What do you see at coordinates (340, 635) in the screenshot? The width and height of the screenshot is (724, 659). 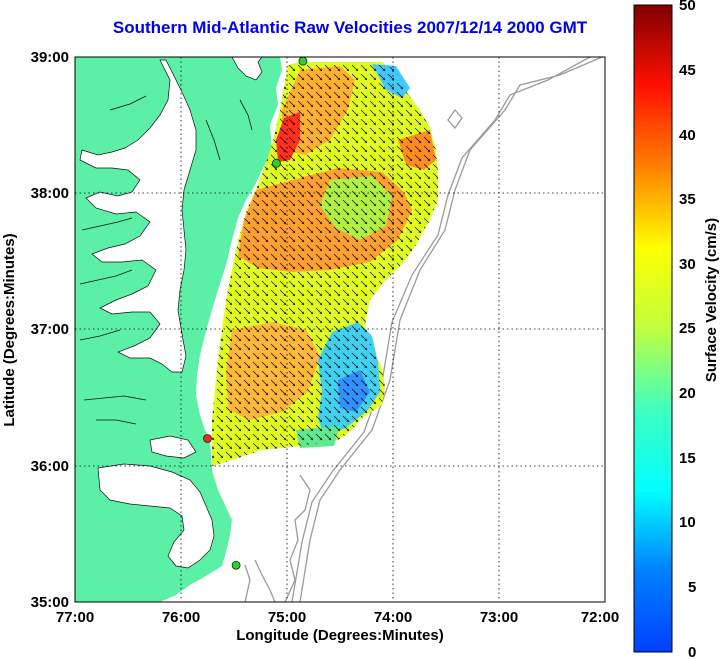 I see `x-axis-title: Longitude (Degrees:Minutes)` at bounding box center [340, 635].